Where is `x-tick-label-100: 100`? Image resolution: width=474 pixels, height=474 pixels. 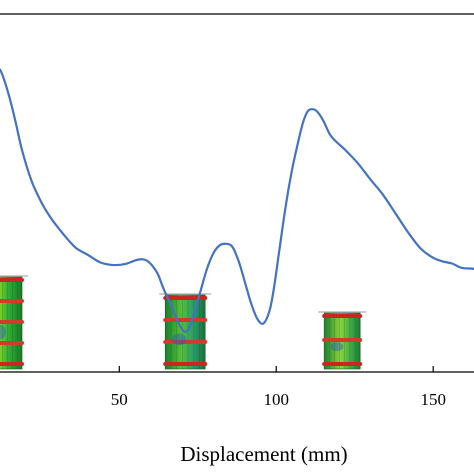
x-tick-label-100: 100 is located at coordinates (276, 399).